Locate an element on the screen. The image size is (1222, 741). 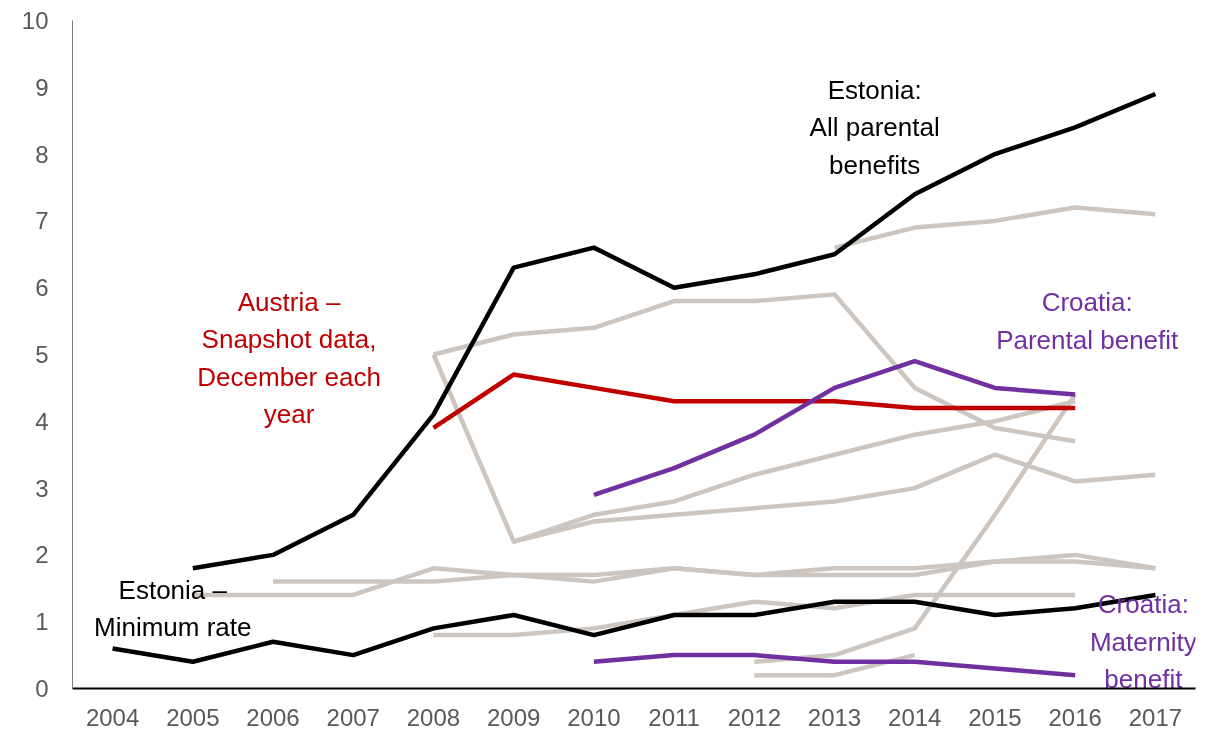
x-tick-label: 2006 is located at coordinates (273, 717).